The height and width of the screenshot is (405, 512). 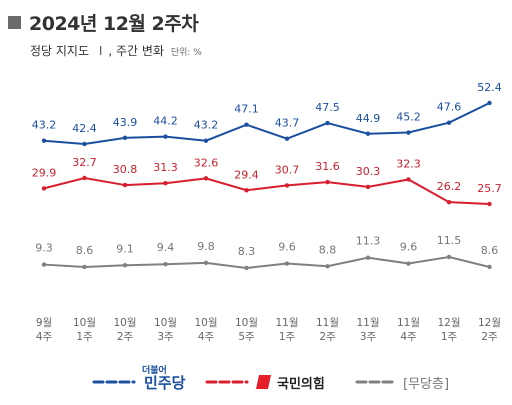 I want to click on x-tick-label-3-0: 10월, so click(x=165, y=323).